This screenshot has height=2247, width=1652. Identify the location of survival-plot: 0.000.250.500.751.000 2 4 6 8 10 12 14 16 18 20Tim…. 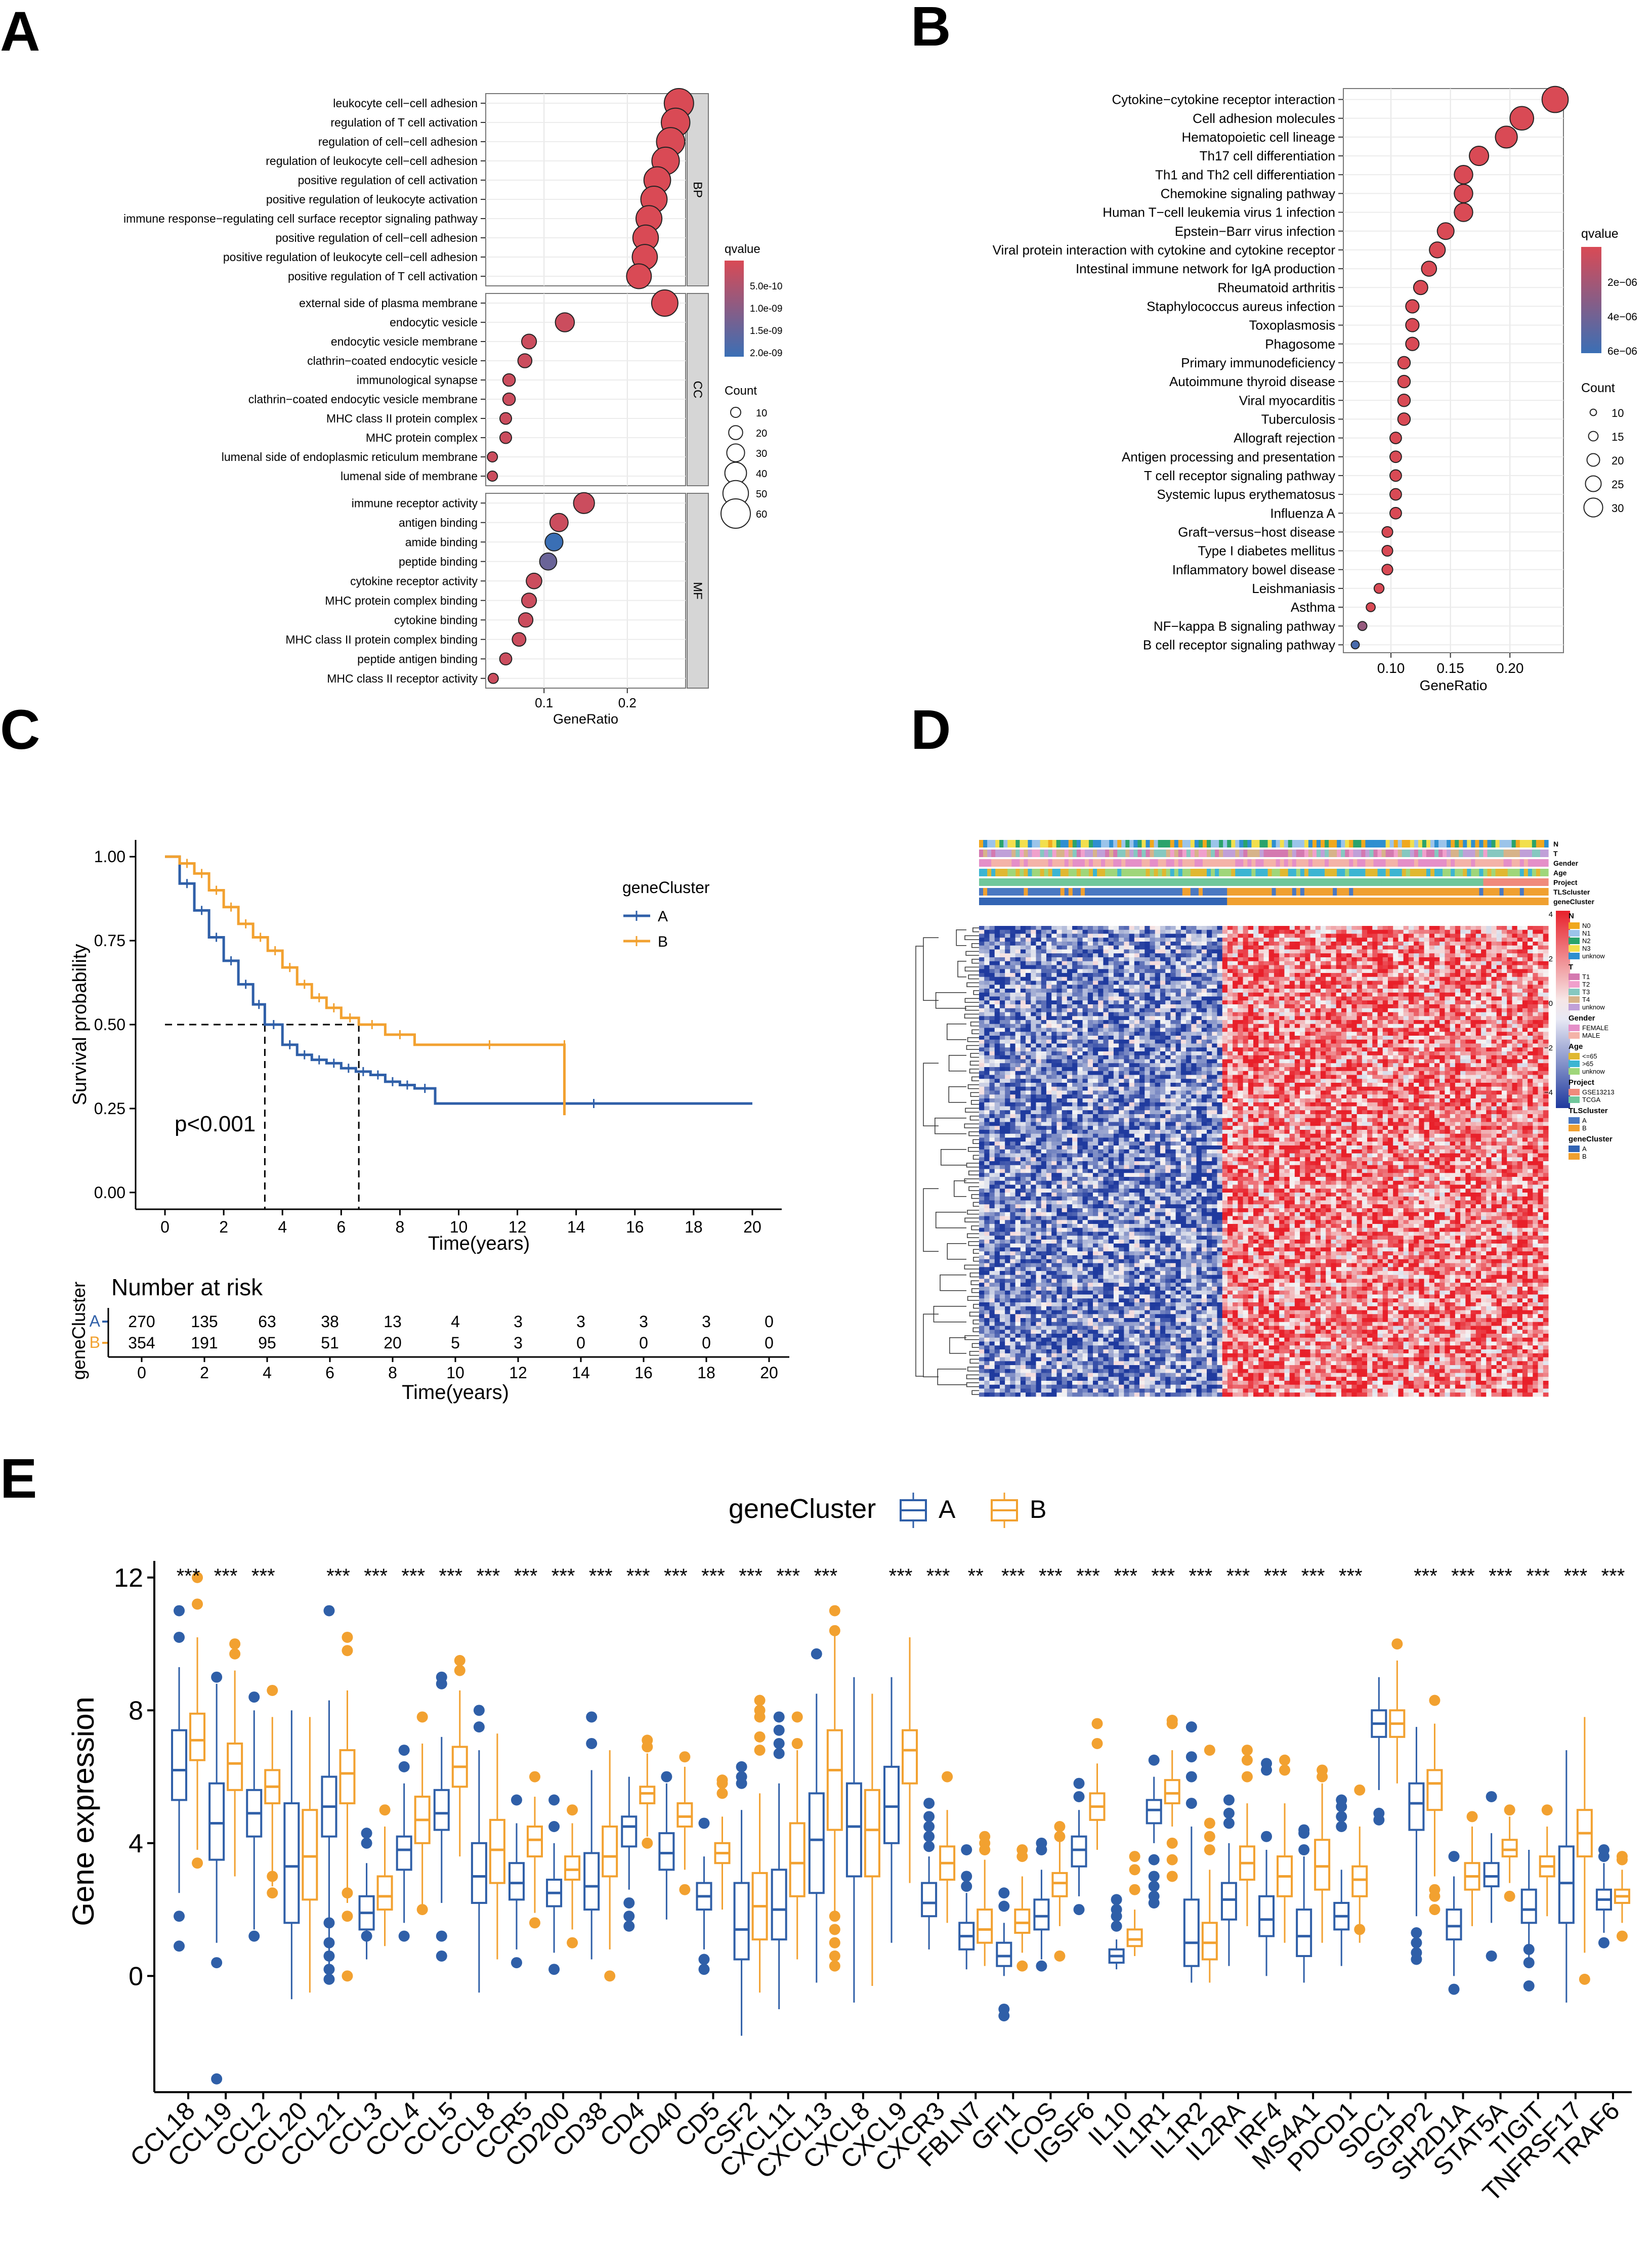
(428, 1122).